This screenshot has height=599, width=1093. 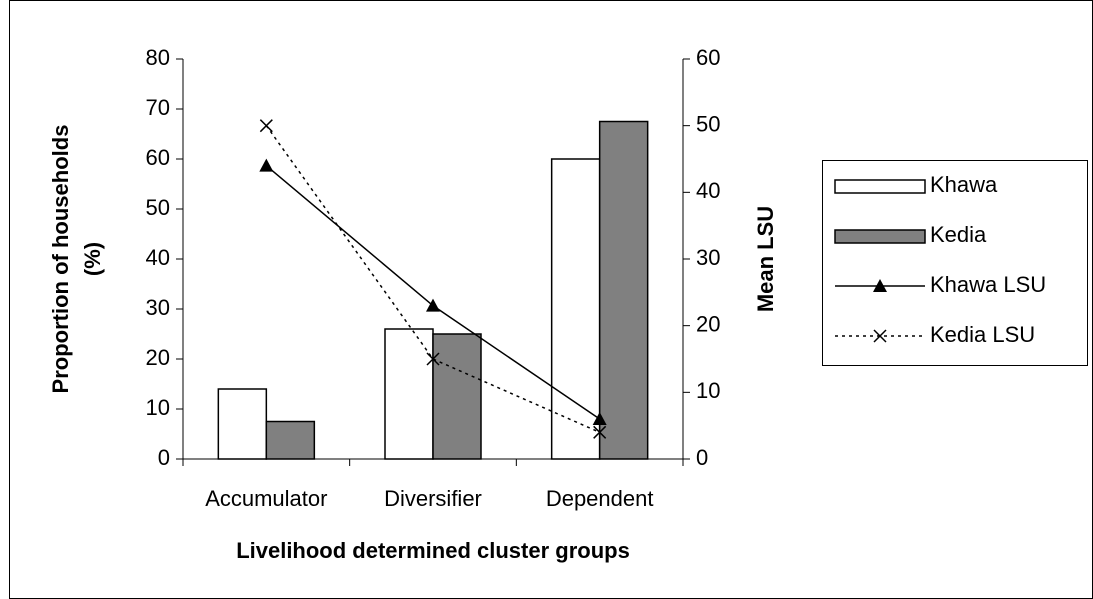 What do you see at coordinates (708, 57) in the screenshot?
I see `y2-tick-label: 60` at bounding box center [708, 57].